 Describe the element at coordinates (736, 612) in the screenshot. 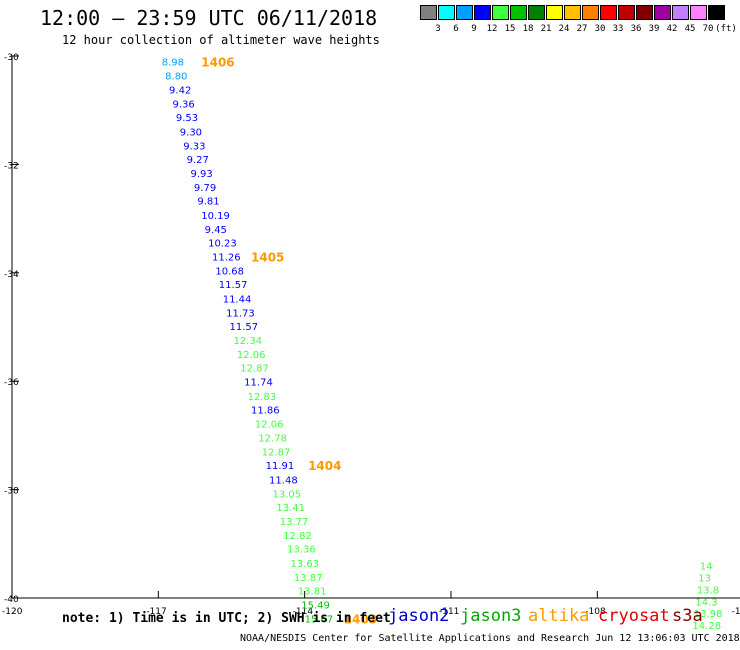

I see `x-tick-label: -10` at that location.